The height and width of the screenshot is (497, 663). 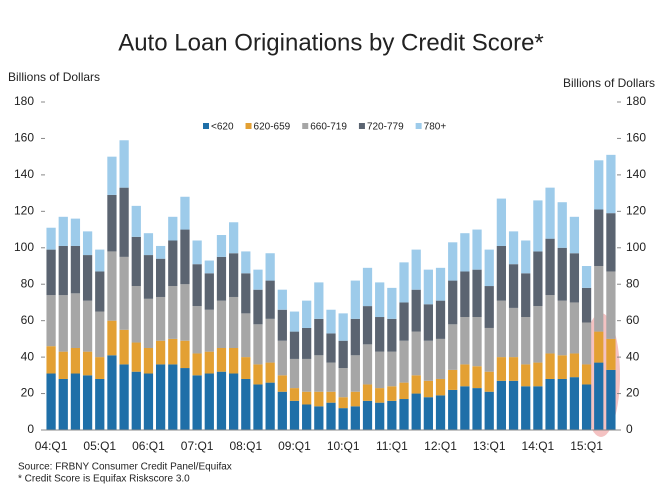 I want to click on y-tick-label: 100, so click(x=24, y=247).